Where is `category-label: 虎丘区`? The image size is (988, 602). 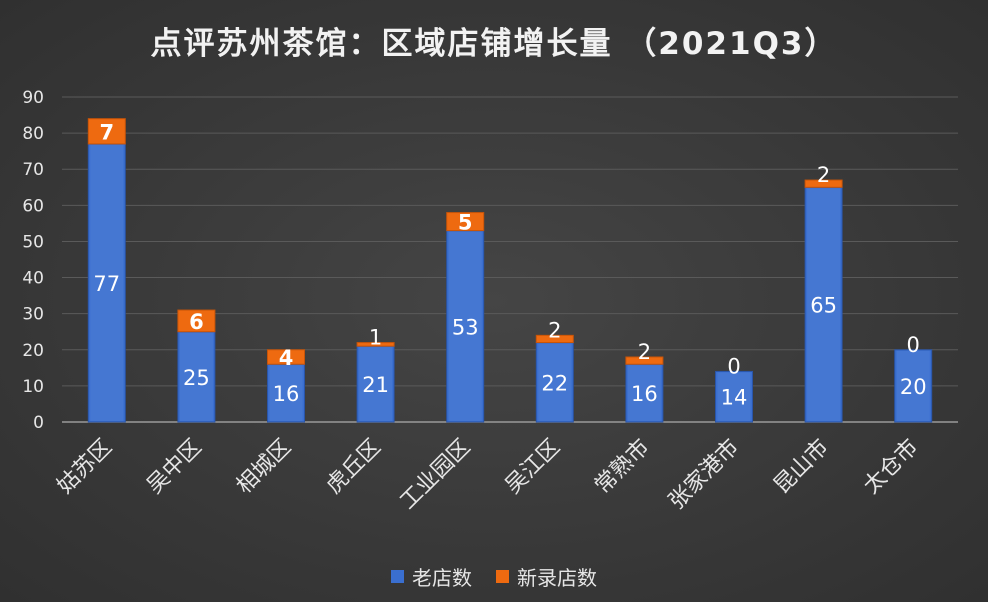 category-label: 虎丘区 is located at coordinates (353, 467).